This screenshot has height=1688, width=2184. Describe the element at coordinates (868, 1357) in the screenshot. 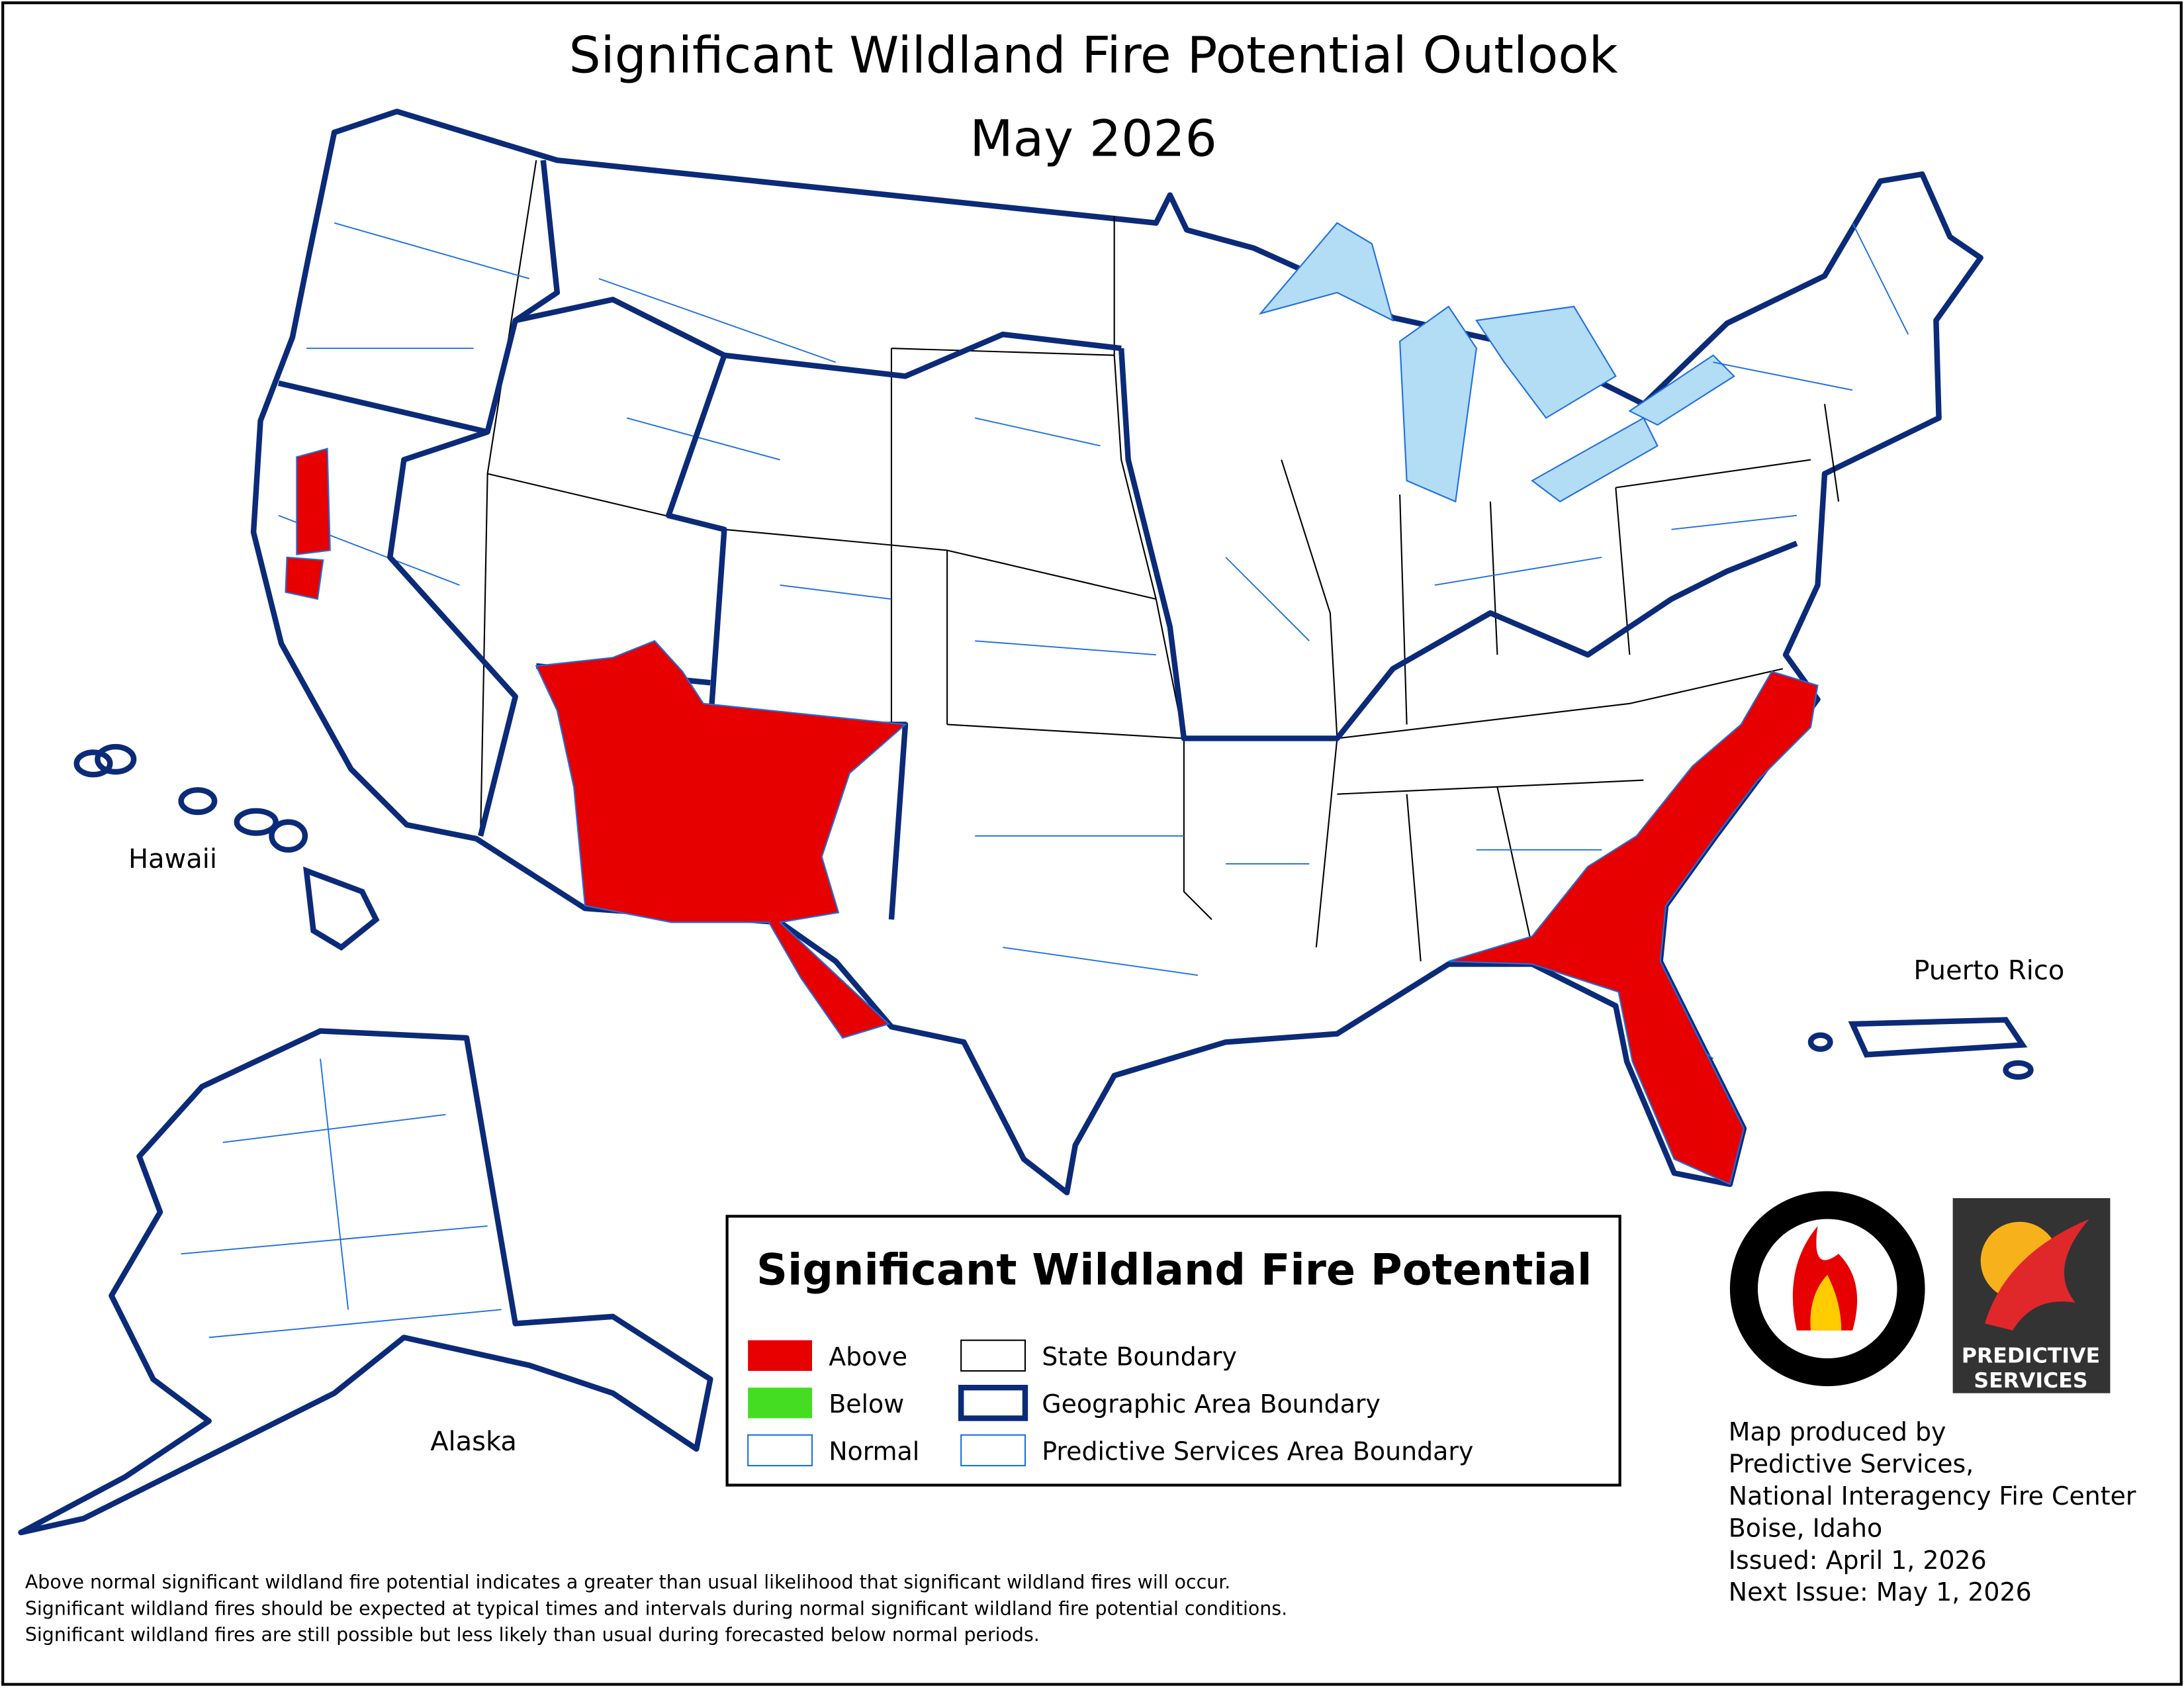

I see `legend-label: Above` at that location.